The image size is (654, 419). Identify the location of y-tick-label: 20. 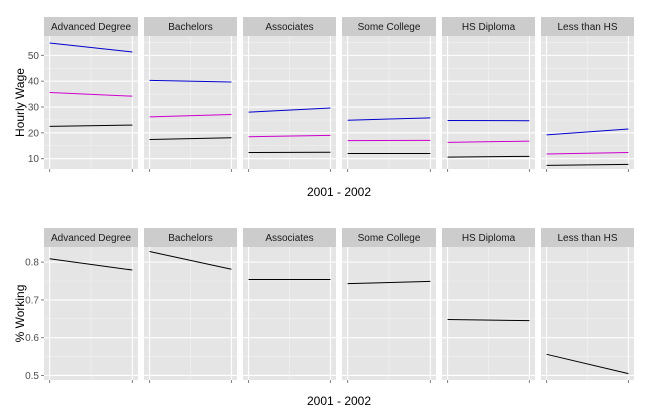
(34, 133).